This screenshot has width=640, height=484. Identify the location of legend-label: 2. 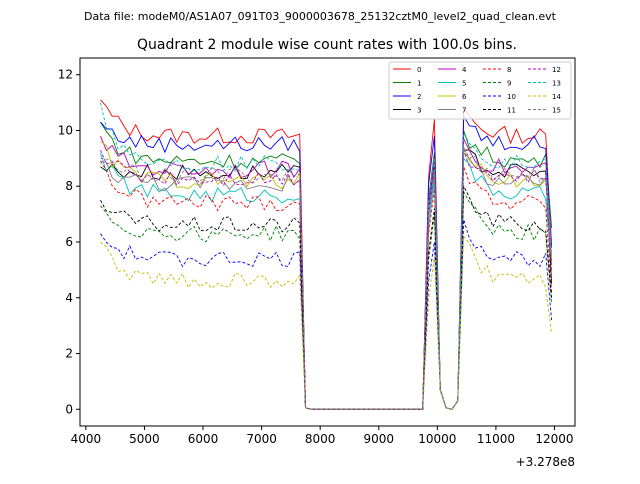
(419, 97).